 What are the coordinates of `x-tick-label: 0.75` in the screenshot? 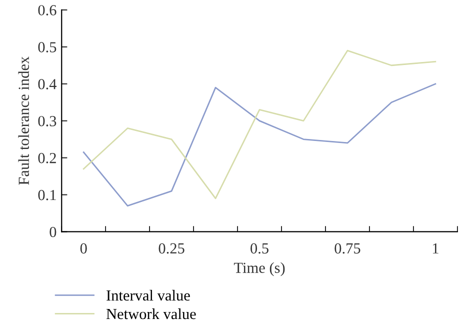 It's located at (347, 248).